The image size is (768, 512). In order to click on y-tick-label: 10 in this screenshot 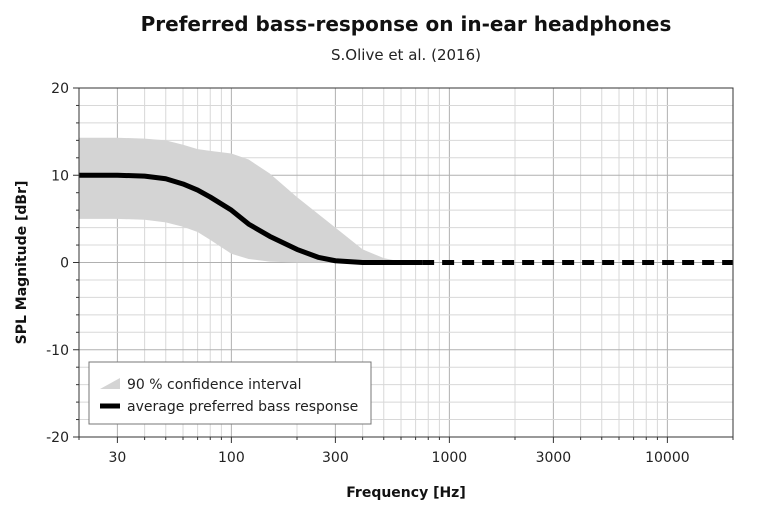, I will do `click(60, 176)`.